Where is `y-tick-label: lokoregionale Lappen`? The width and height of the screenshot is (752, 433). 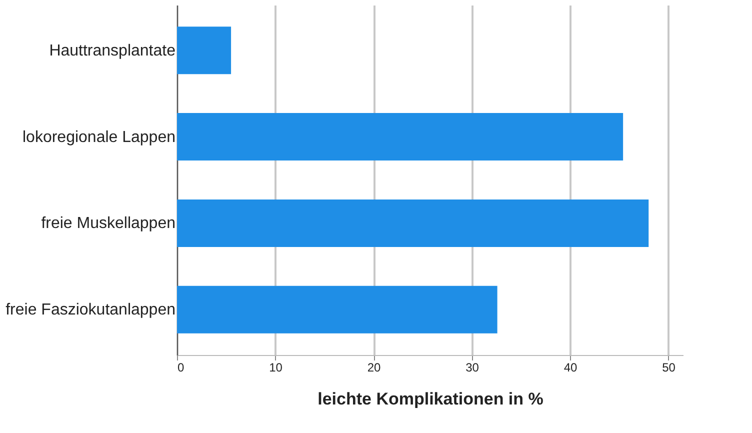 y-tick-label: lokoregionale Lappen is located at coordinates (99, 137).